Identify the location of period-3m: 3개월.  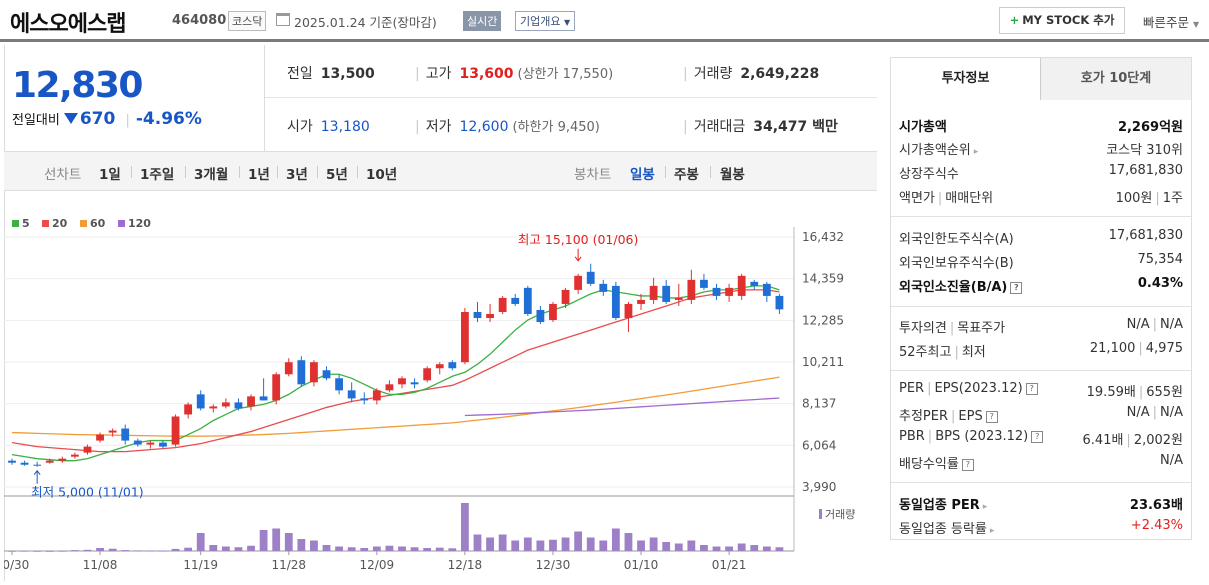
(211, 175).